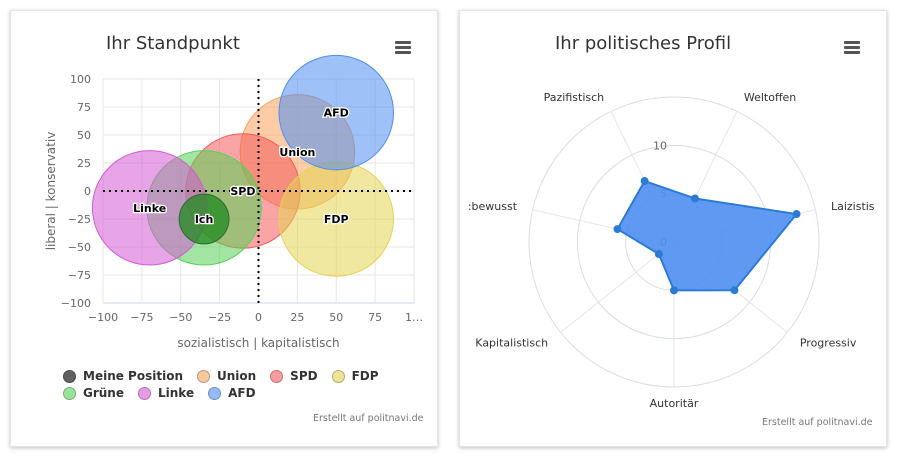 The image size is (898, 471). I want to click on legend-item: Meine Position, so click(123, 376).